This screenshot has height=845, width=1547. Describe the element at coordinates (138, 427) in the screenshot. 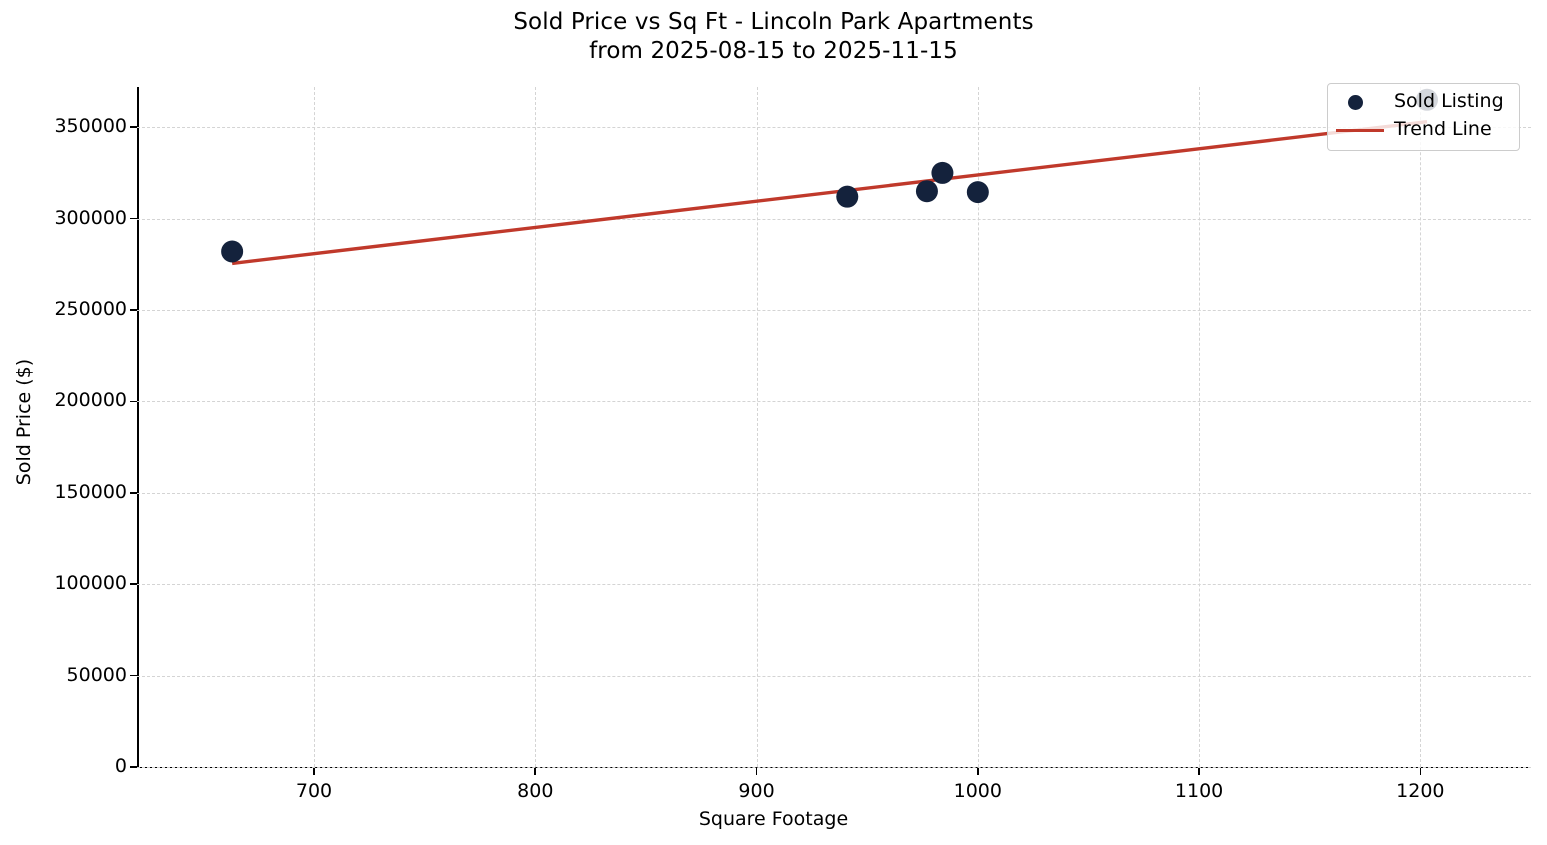

I see `y-axis-spine` at that location.